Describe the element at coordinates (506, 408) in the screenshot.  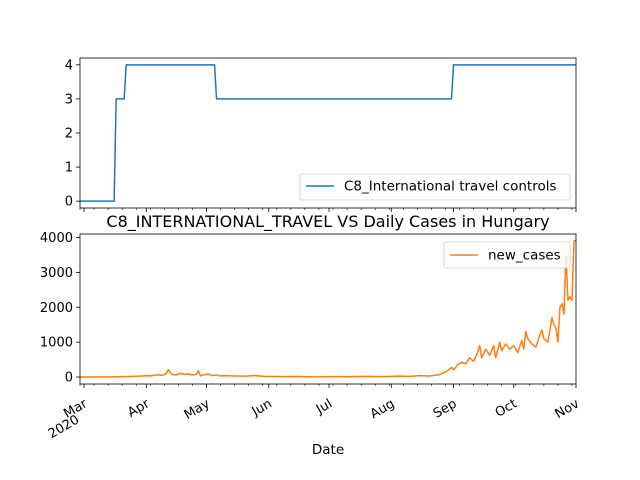
I see `x-tick-label: Oct` at that location.